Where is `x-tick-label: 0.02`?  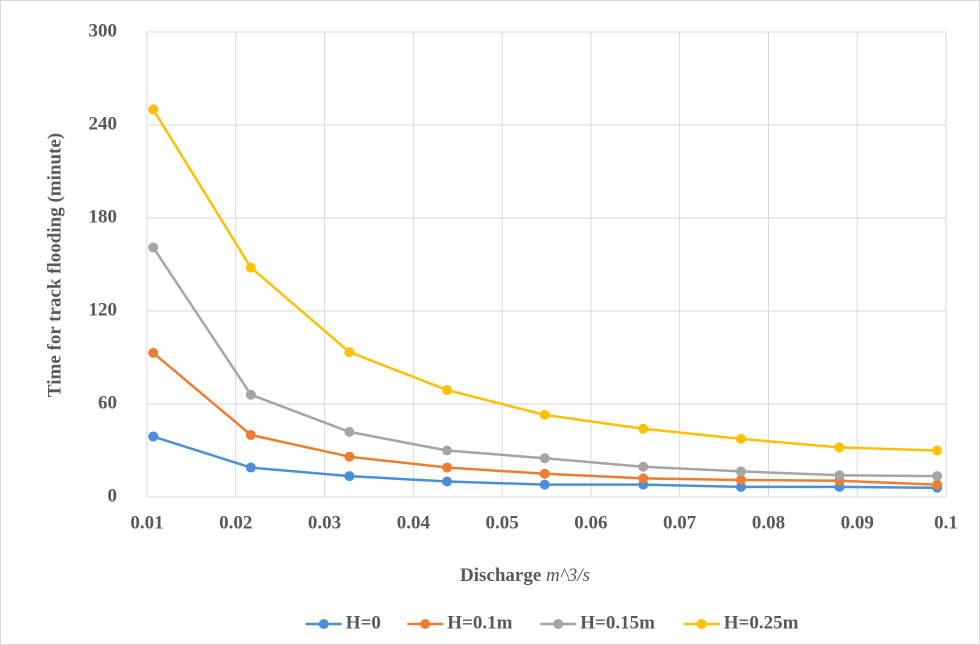 x-tick-label: 0.02 is located at coordinates (235, 522).